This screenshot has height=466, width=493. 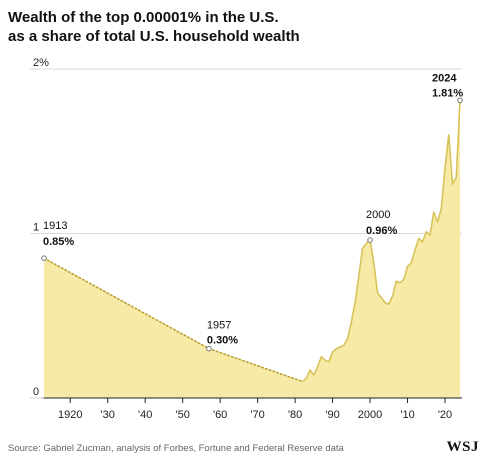 What do you see at coordinates (145, 415) in the screenshot?
I see `x-tick-label-2: '40` at bounding box center [145, 415].